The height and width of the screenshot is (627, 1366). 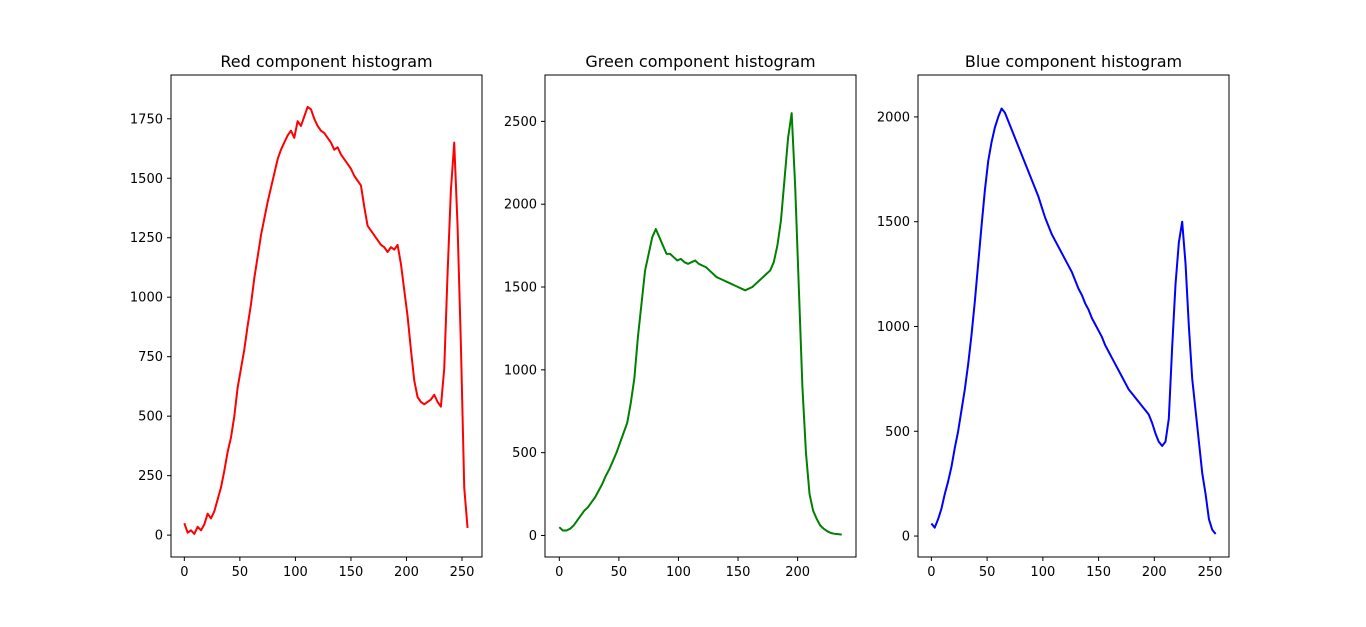 What do you see at coordinates (559, 572) in the screenshot?
I see `green-x-tick-label: 0` at bounding box center [559, 572].